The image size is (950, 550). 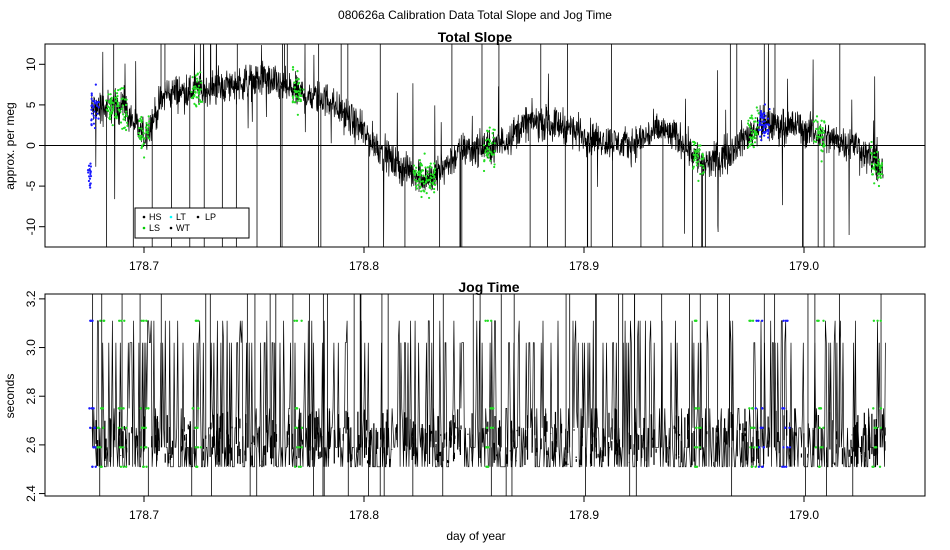 I want to click on x-tick-label-total-slope: 178.7, so click(x=144, y=266).